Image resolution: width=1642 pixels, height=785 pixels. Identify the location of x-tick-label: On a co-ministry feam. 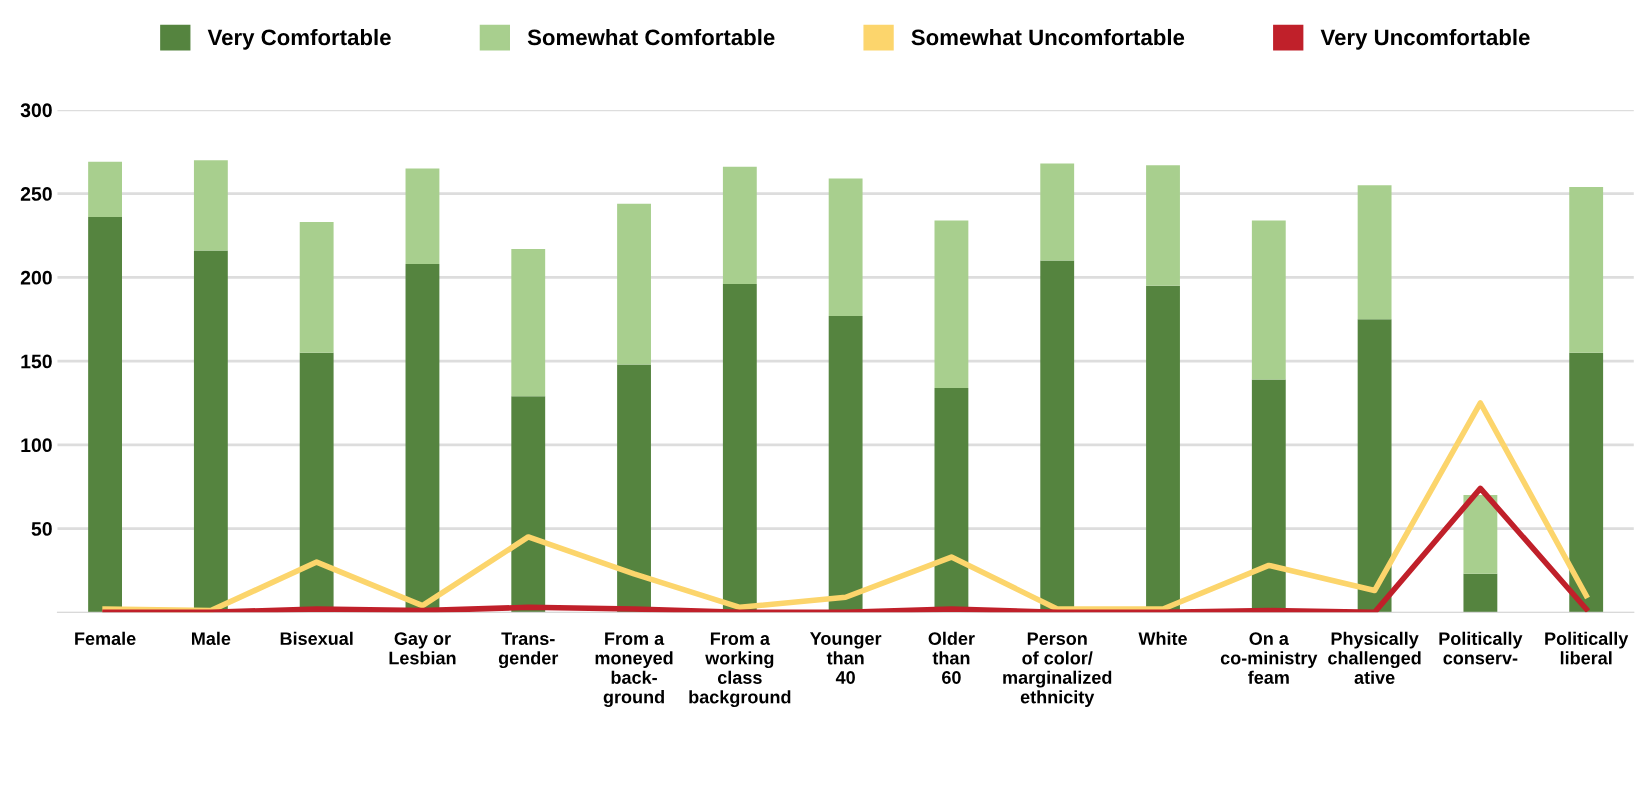
(1269, 658).